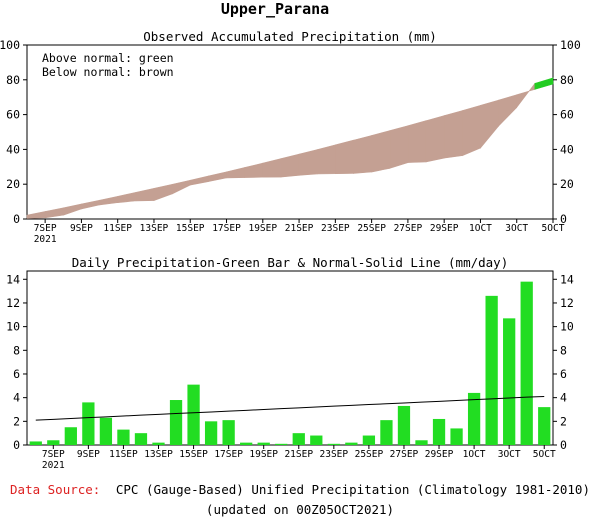  Describe the element at coordinates (13, 149) in the screenshot. I see `accum-y-label-left: 40` at that location.